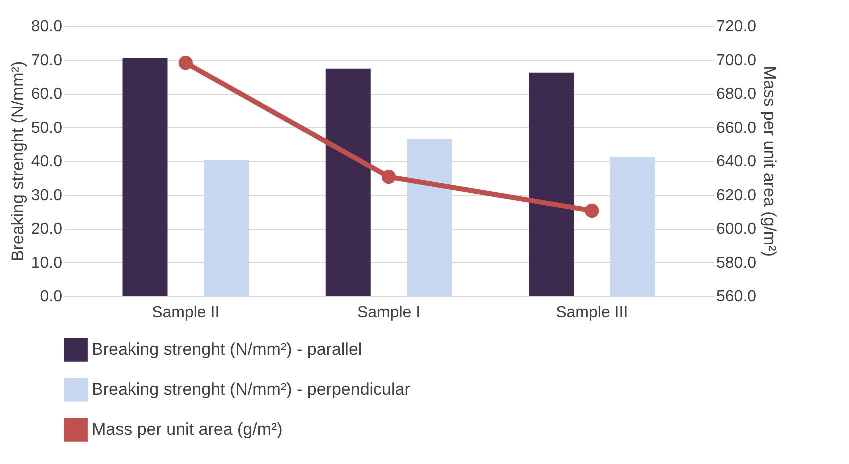 This screenshot has width=849, height=464. Describe the element at coordinates (187, 429) in the screenshot. I see `legend-label: Mass per unit area (g/m²)` at that location.